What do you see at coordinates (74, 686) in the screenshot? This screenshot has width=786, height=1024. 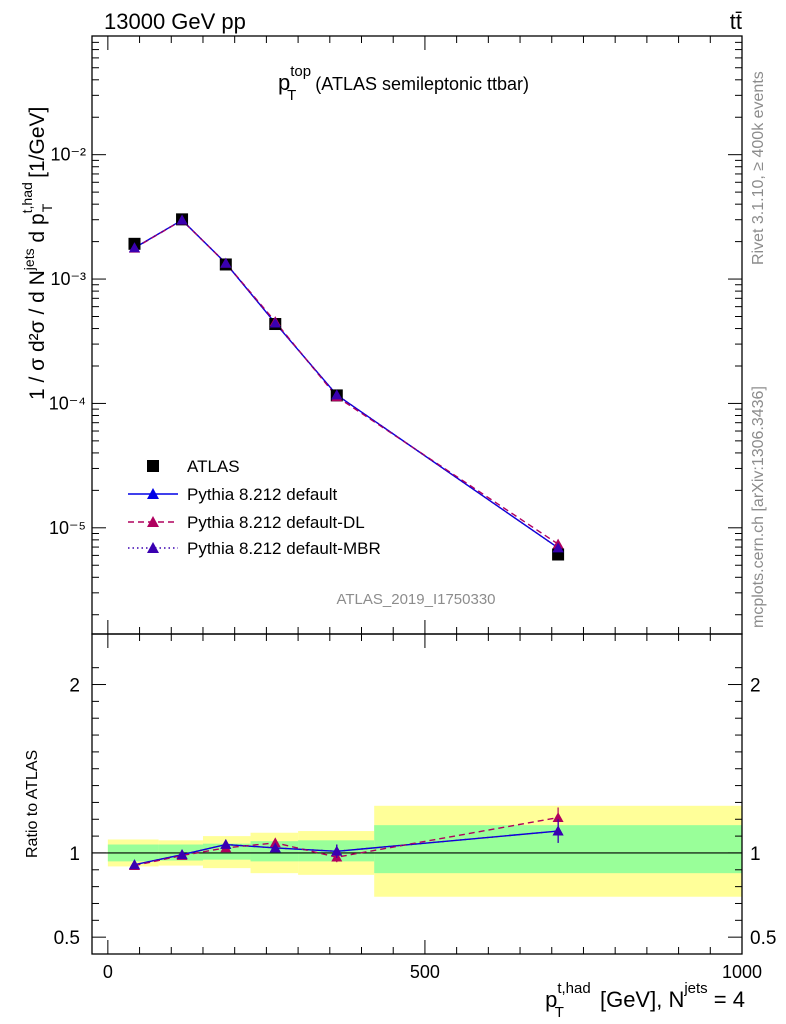 I see `ratio-ytick-label-left: 2` at bounding box center [74, 686].